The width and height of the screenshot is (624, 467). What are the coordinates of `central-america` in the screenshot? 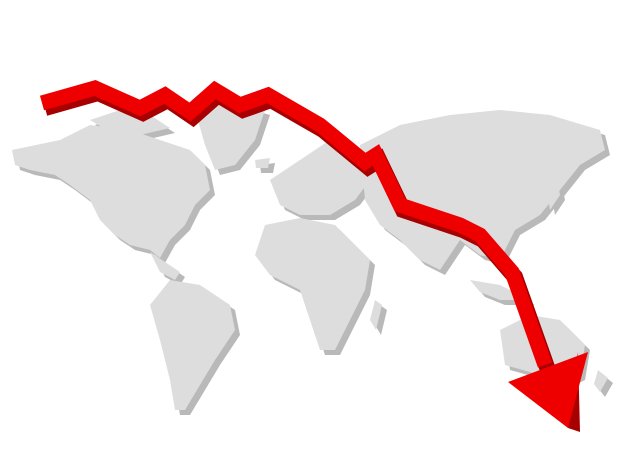 It's located at (165, 266).